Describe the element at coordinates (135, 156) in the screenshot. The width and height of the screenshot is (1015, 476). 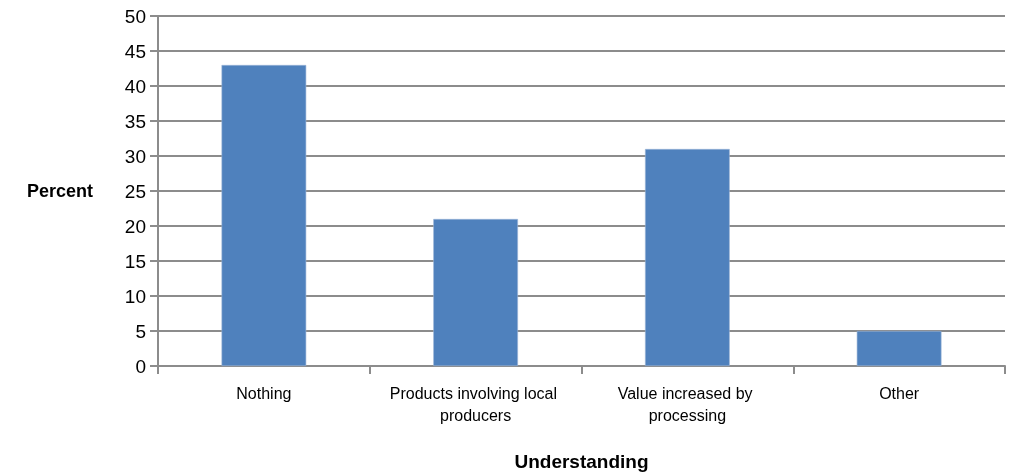
I see `y-tick-label: 30` at that location.